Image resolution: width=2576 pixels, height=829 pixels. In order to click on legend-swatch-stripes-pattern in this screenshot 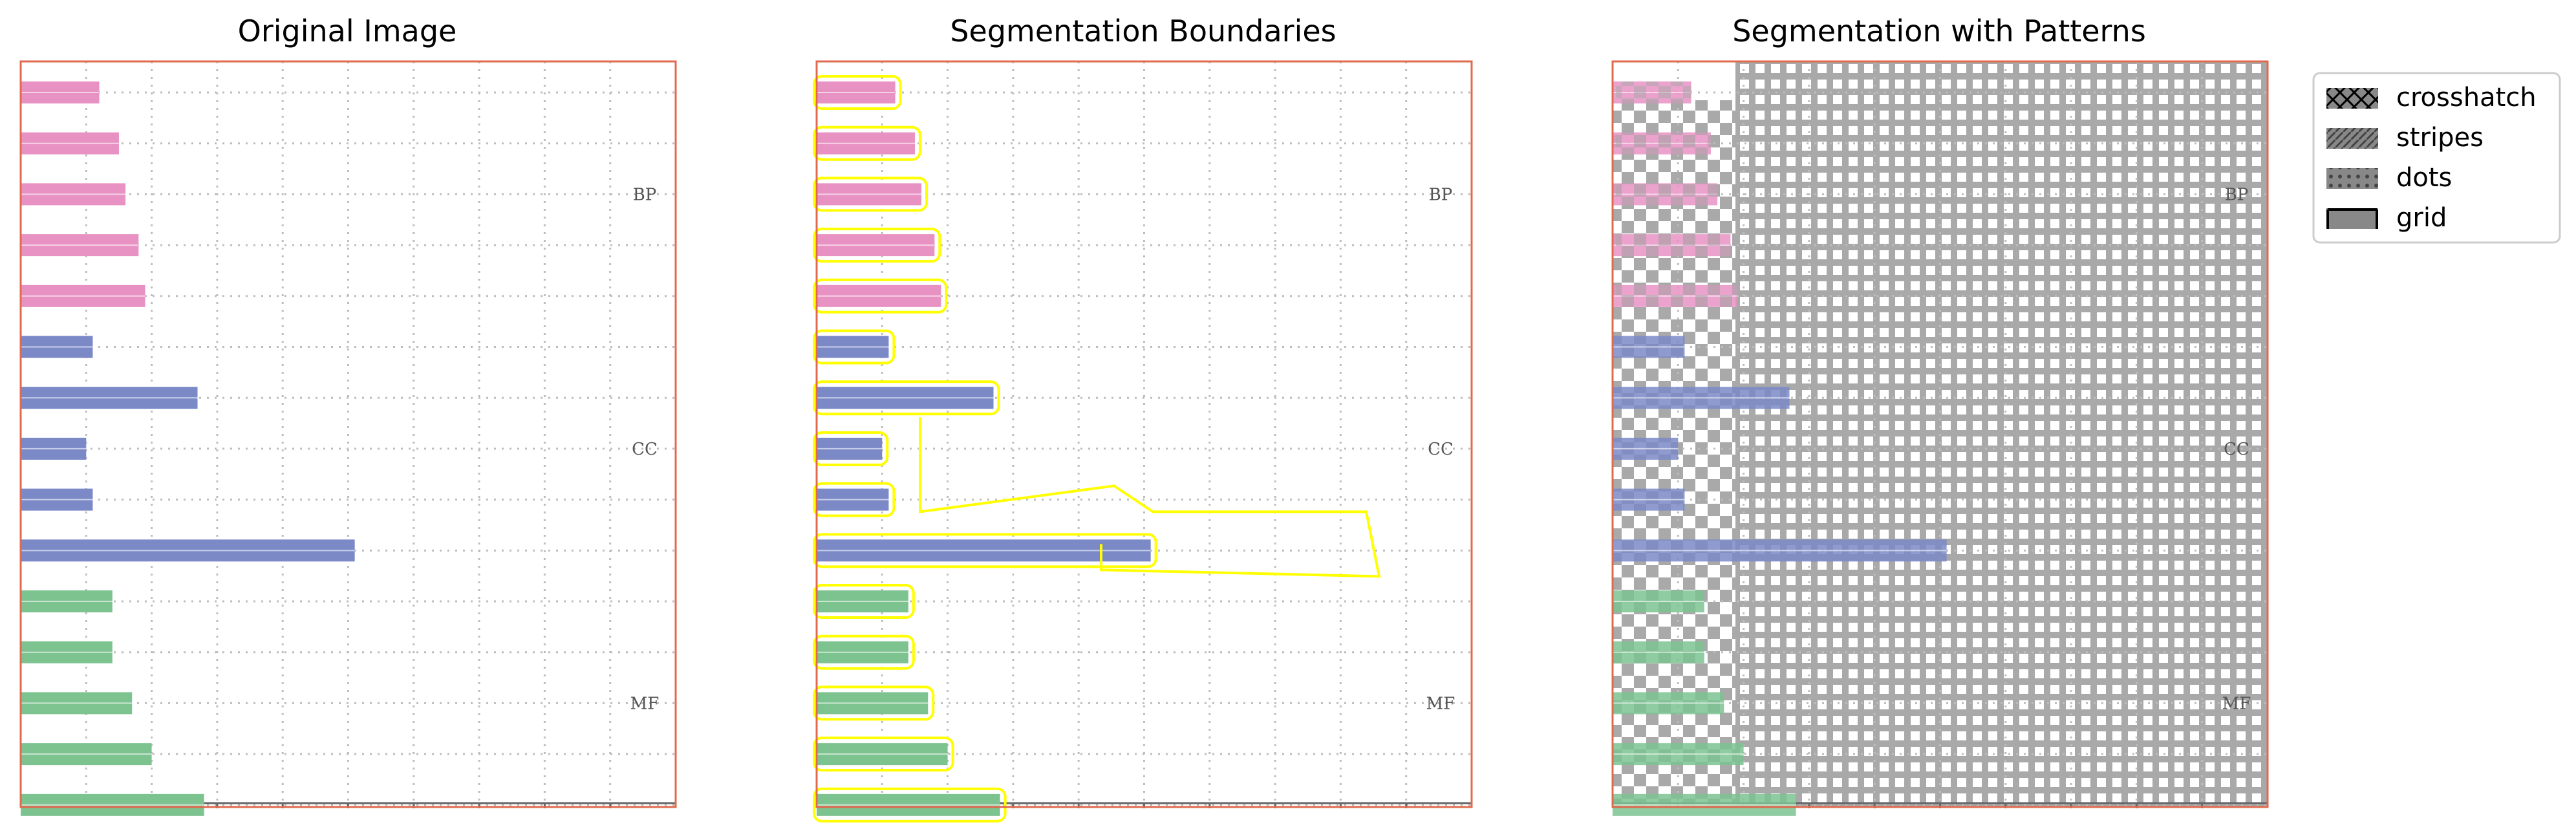, I will do `click(2352, 138)`.